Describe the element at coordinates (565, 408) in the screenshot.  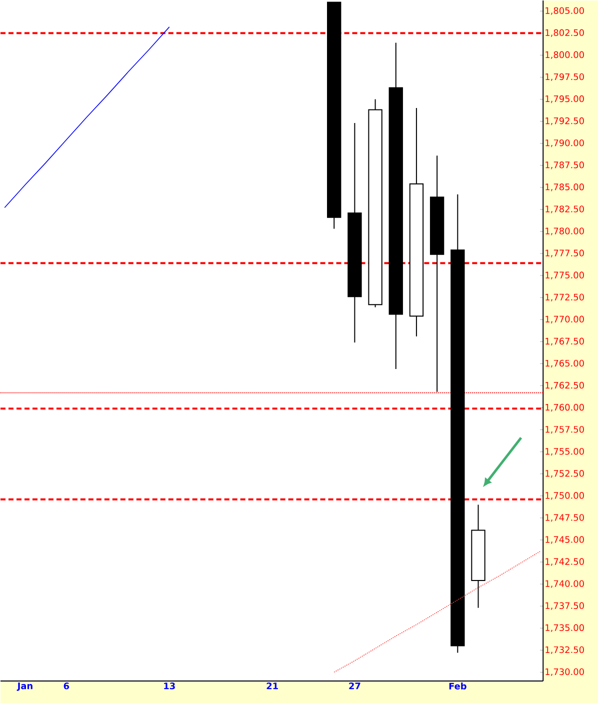
I see `y-tick-label: 1,760.00` at that location.